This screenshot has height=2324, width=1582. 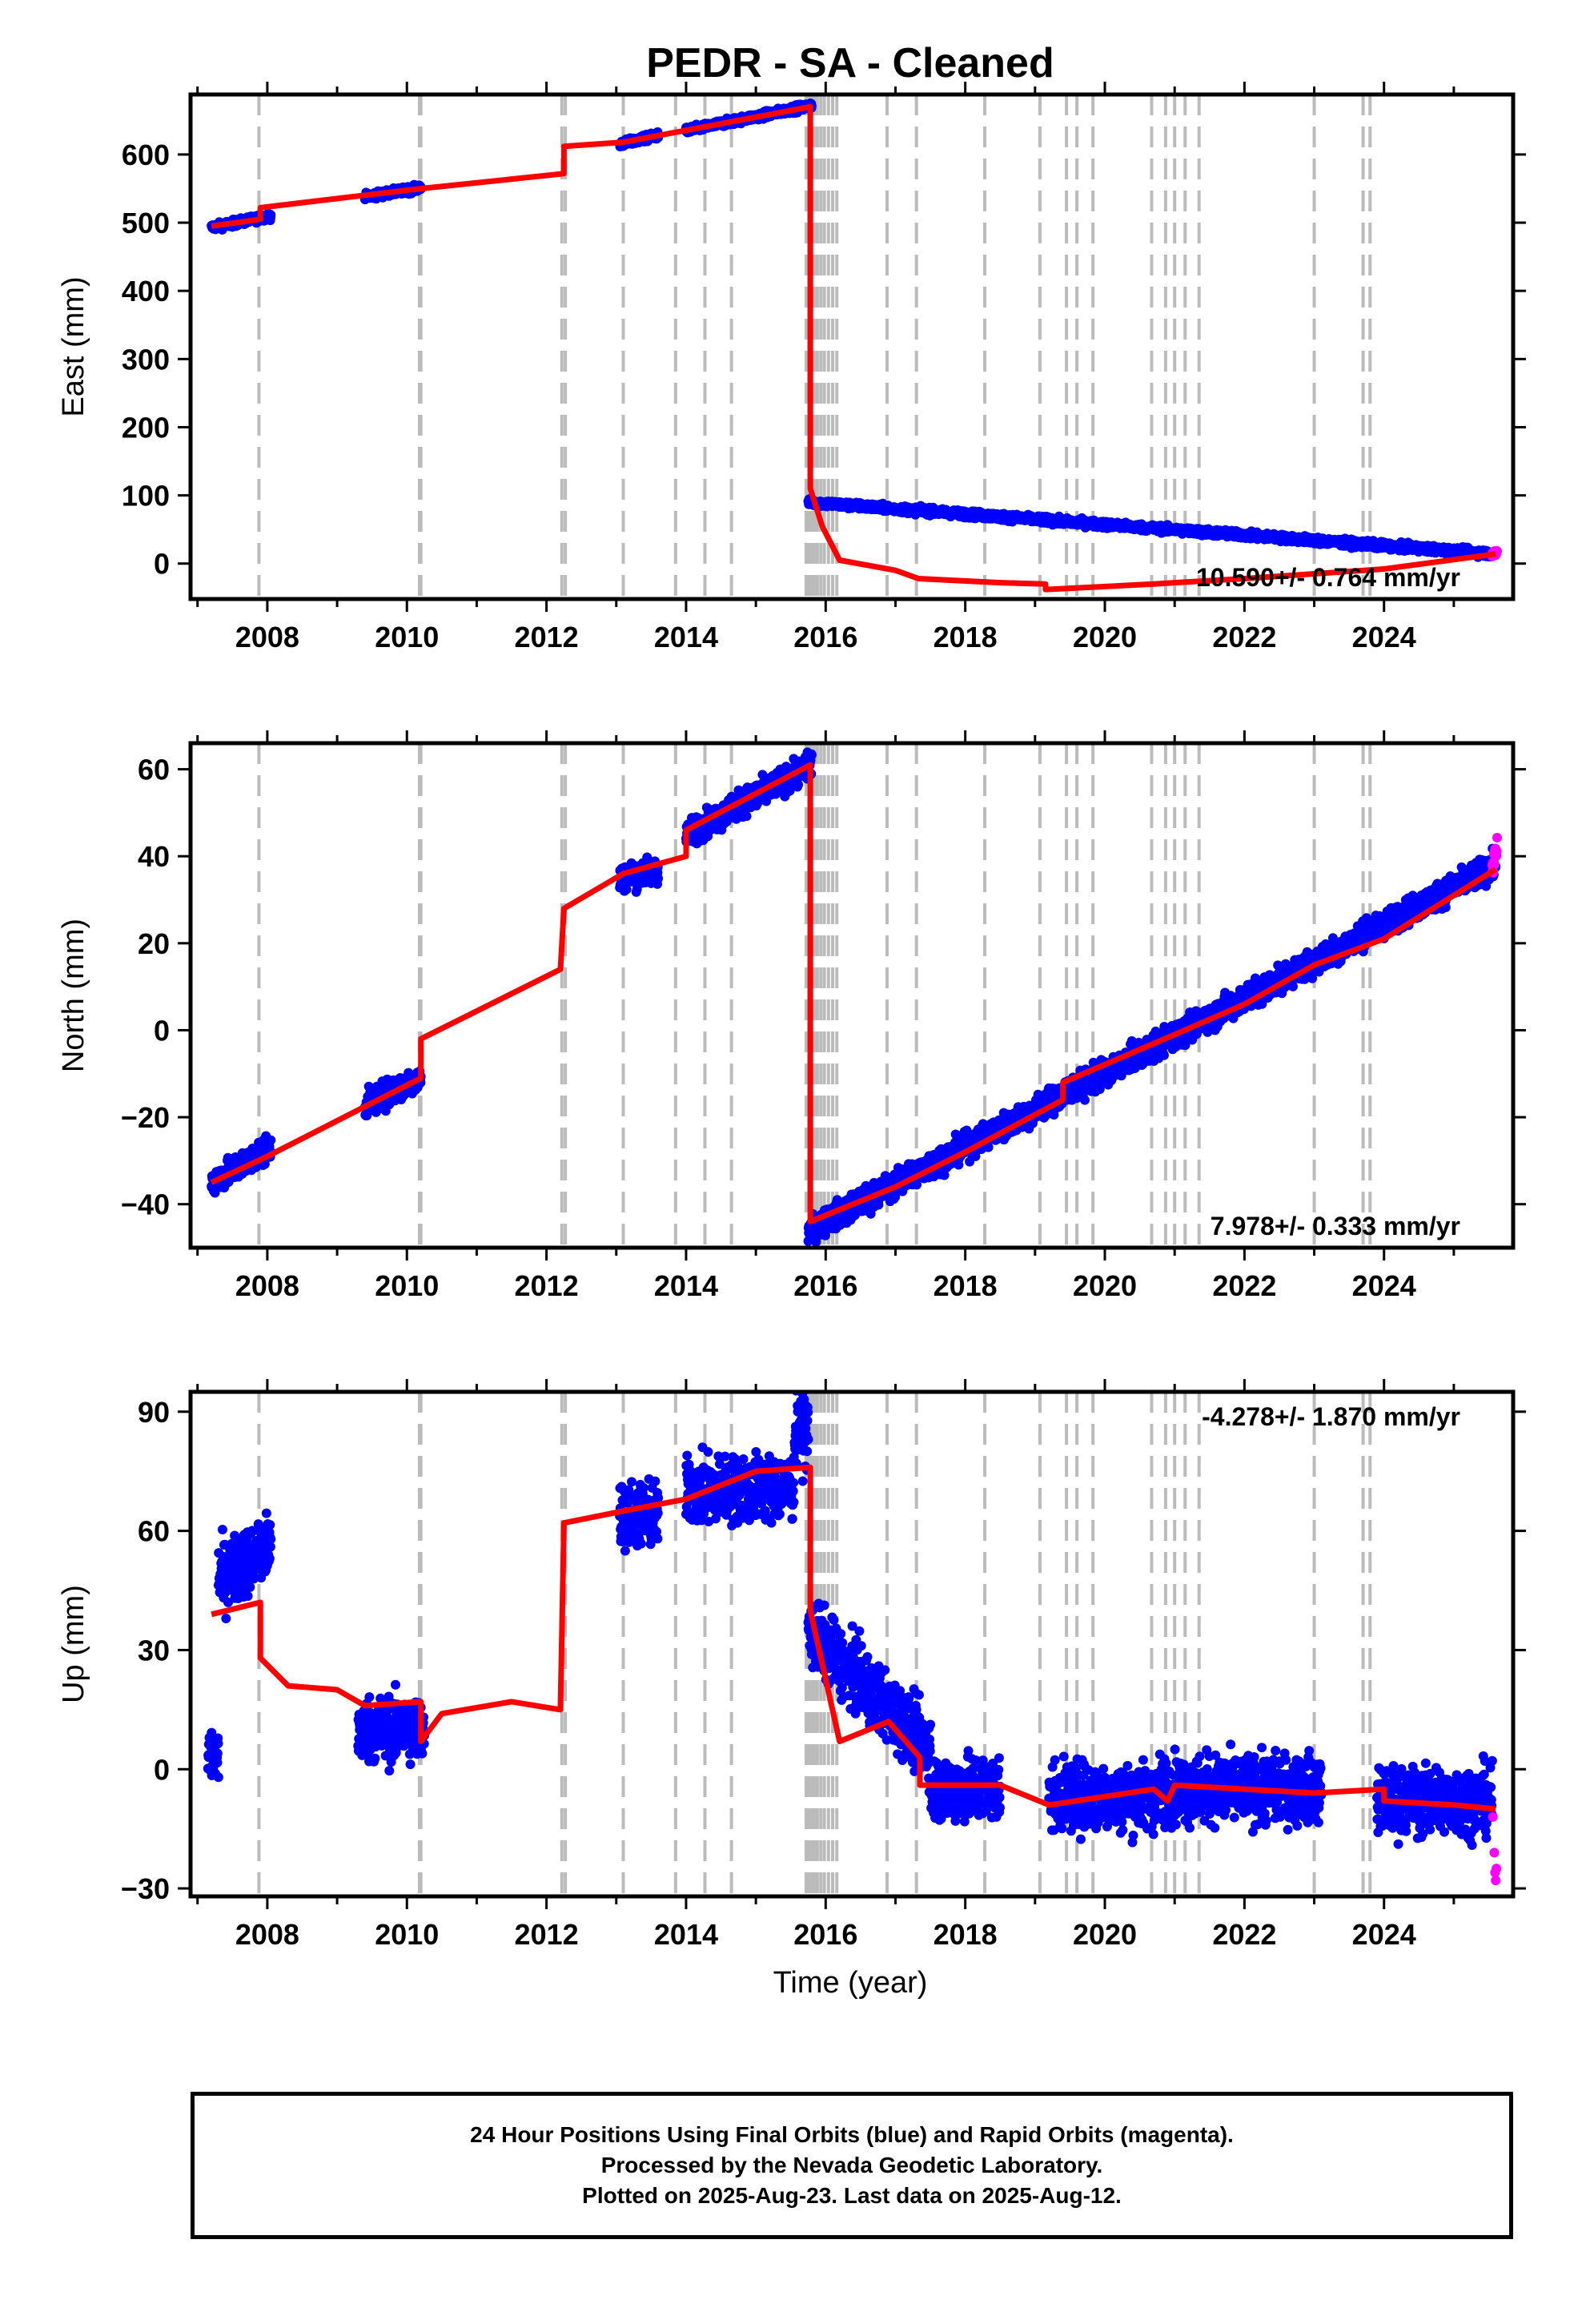 What do you see at coordinates (1384, 637) in the screenshot?
I see `x-tick-label: 2024` at bounding box center [1384, 637].